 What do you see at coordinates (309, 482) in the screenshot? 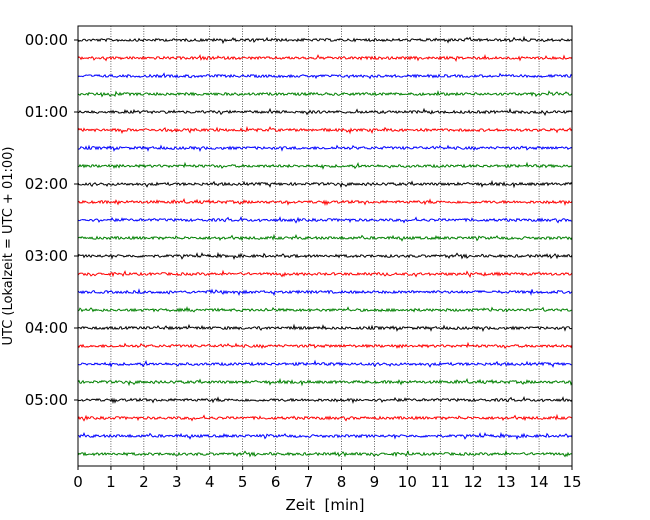
I see `x-tick-label: 7` at bounding box center [309, 482].